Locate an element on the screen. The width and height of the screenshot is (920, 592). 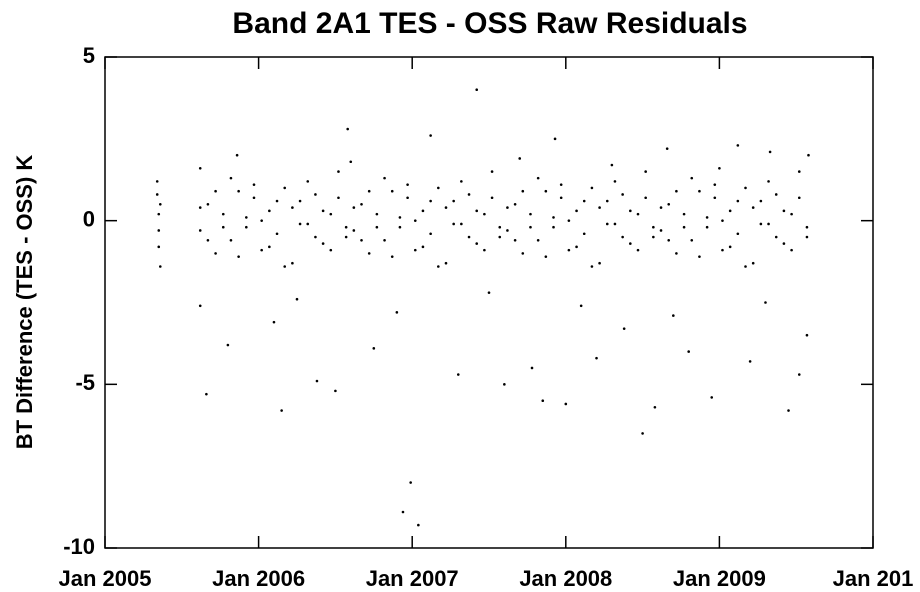
chart-title: Band 2A1 TES - OSS Raw Residuals is located at coordinates (489, 23).